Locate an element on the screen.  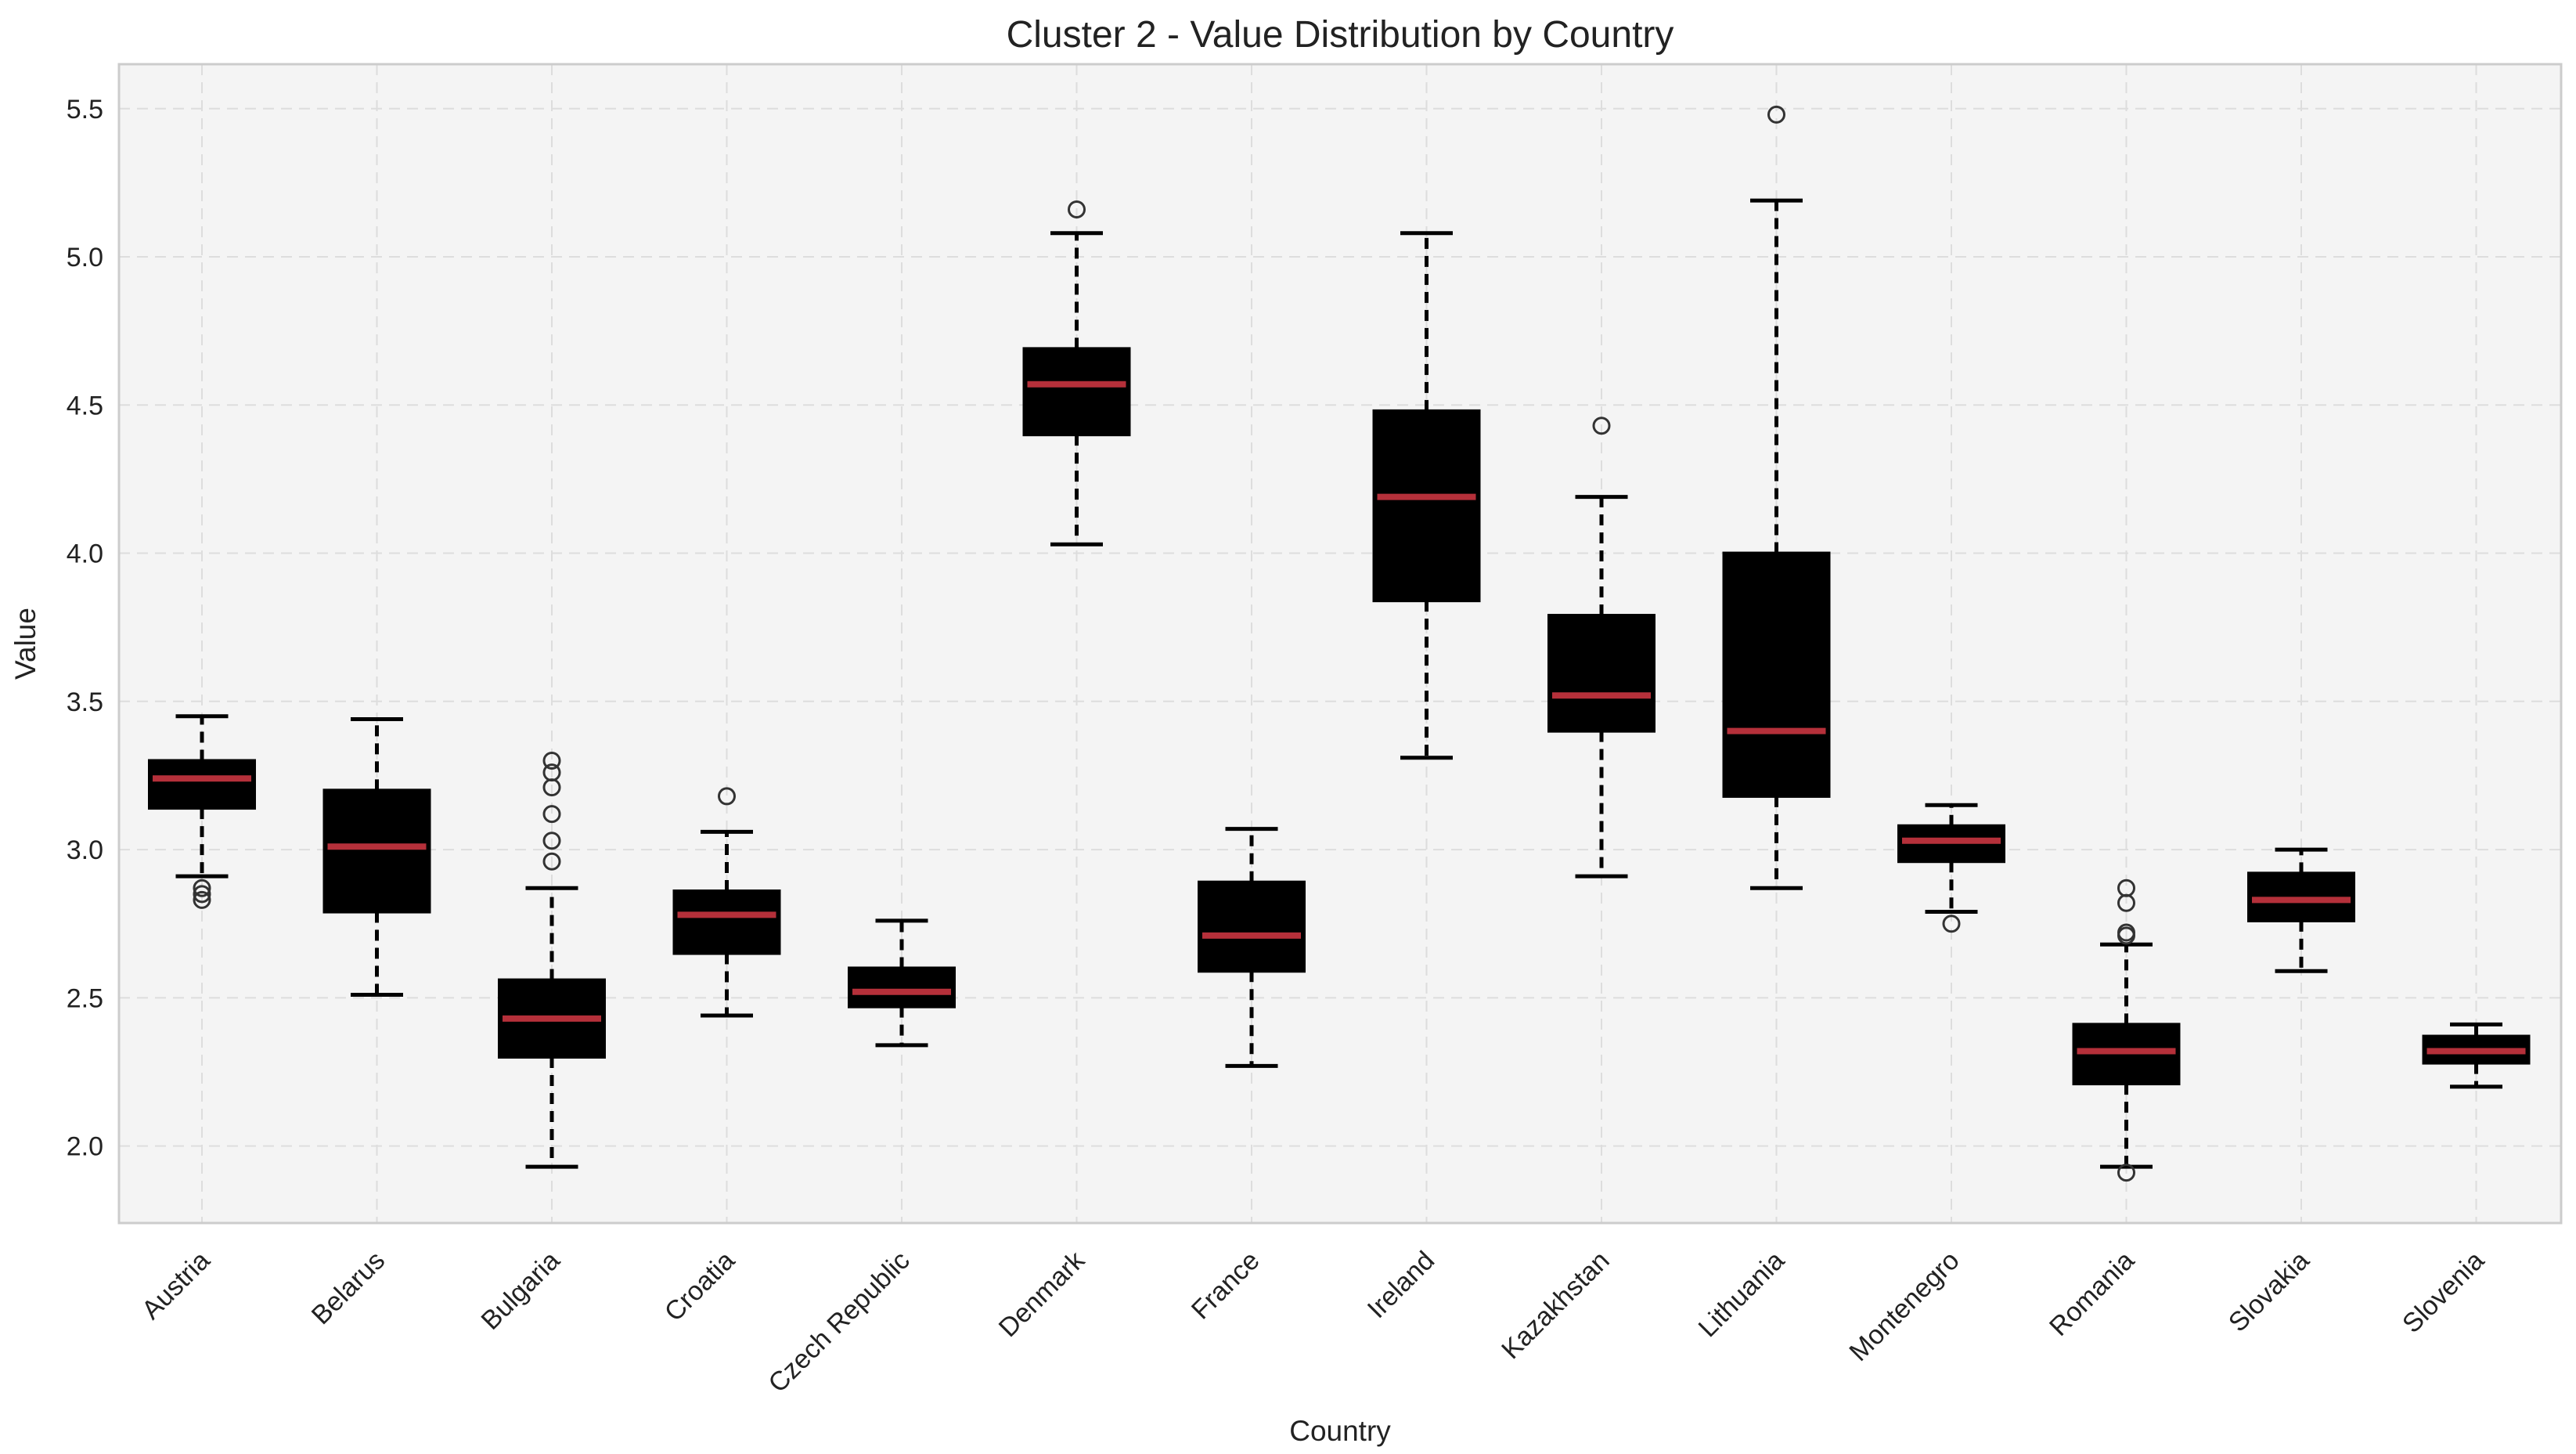
y-tick-label: 3.0 is located at coordinates (85, 850).